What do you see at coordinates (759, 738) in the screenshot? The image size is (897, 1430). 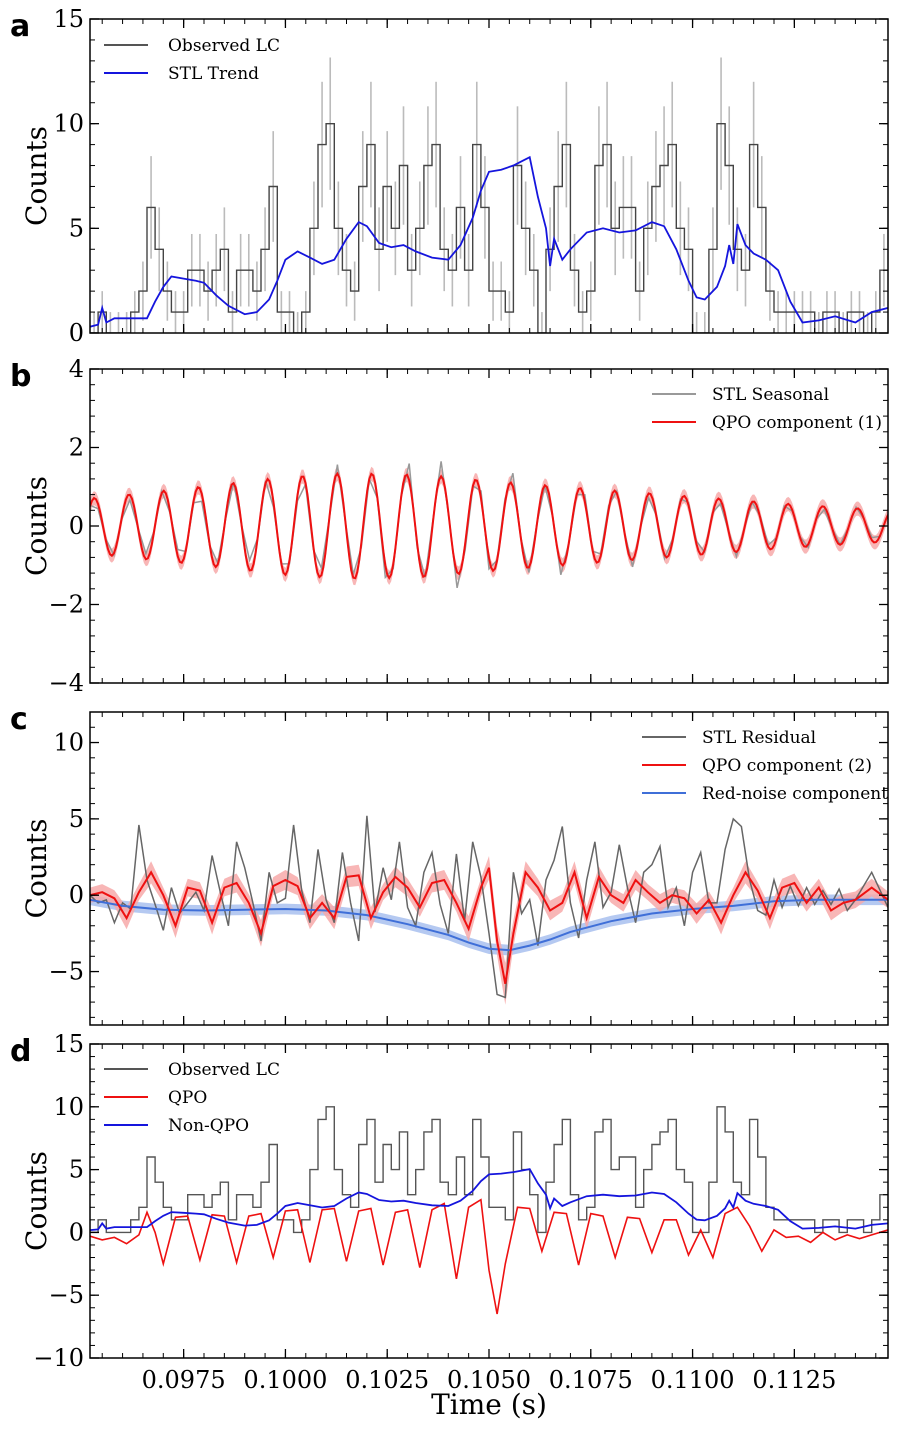 I see `legend-label: STL Residual` at bounding box center [759, 738].